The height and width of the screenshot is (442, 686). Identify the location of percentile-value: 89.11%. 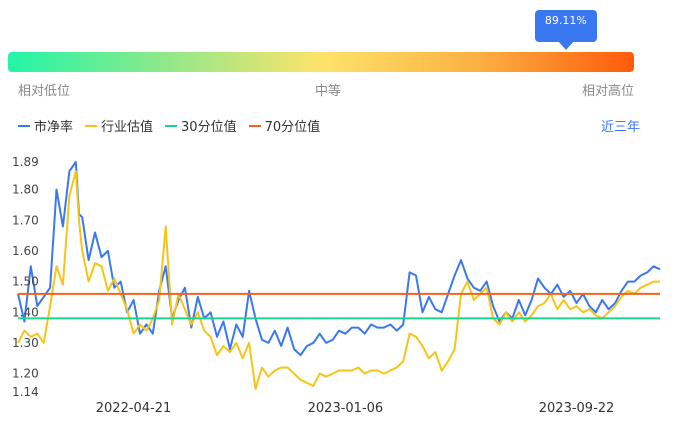
(565, 20).